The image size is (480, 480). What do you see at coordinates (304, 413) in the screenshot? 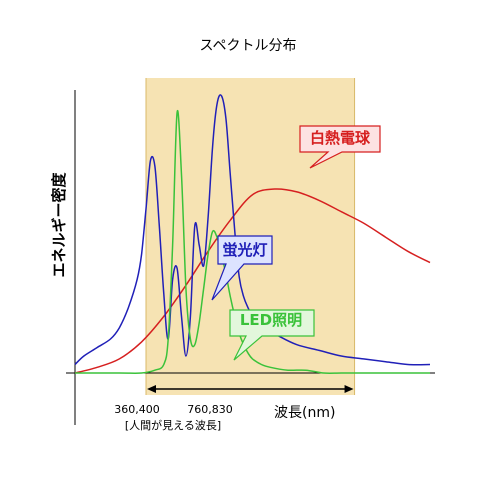
I see `x-axis-label: 波長(nm)` at bounding box center [304, 413].